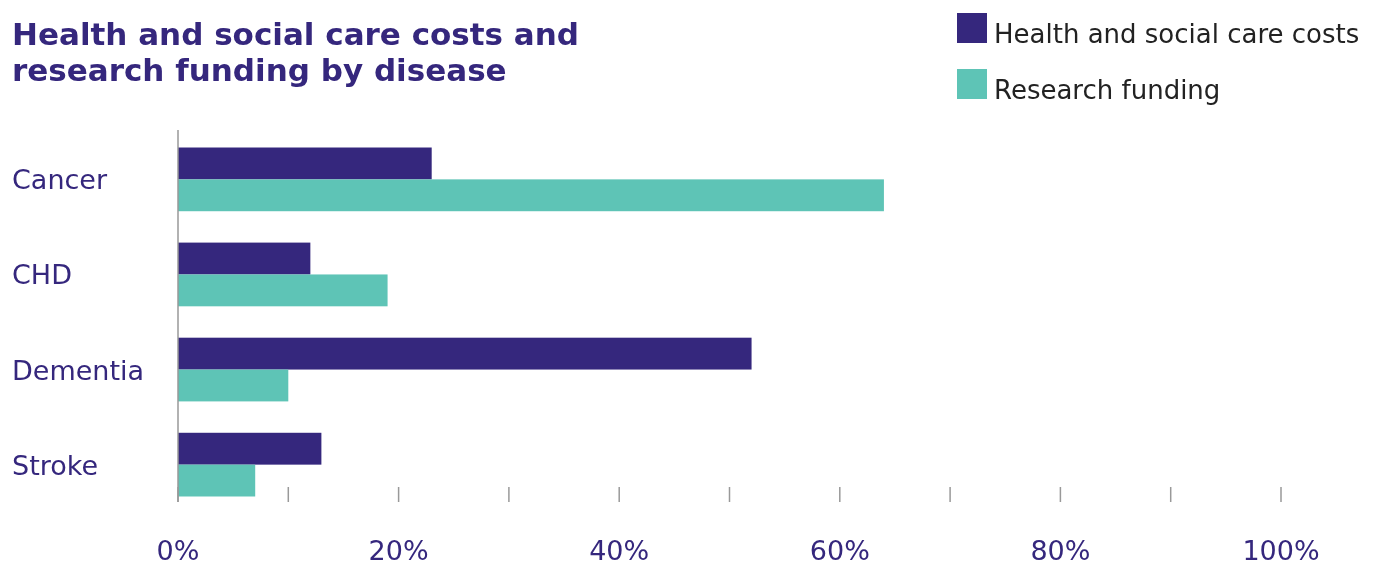 Image resolution: width=1390 pixels, height=562 pixels. What do you see at coordinates (55, 465) in the screenshot?
I see `y-tick-label: Stroke` at bounding box center [55, 465].